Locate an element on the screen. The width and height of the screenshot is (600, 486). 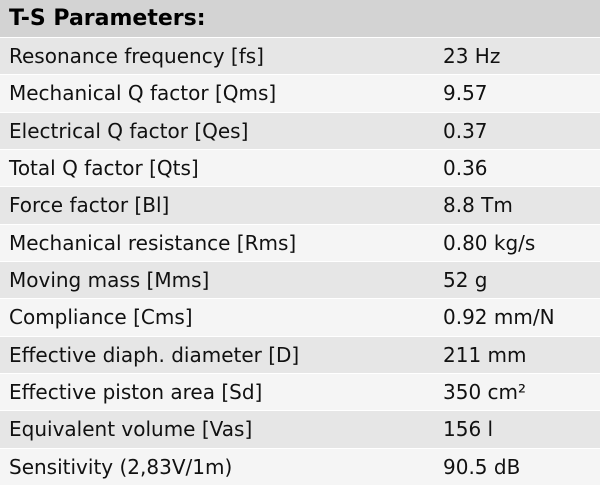
table-row: Mechanical resistance [Rms] 0.80 kg/s is located at coordinates (300, 243).